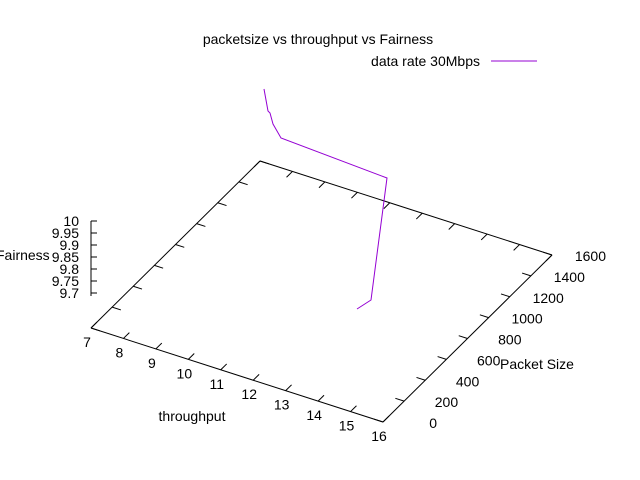 The height and width of the screenshot is (480, 640). Describe the element at coordinates (569, 277) in the screenshot. I see `y-tick-label: 1400` at that location.